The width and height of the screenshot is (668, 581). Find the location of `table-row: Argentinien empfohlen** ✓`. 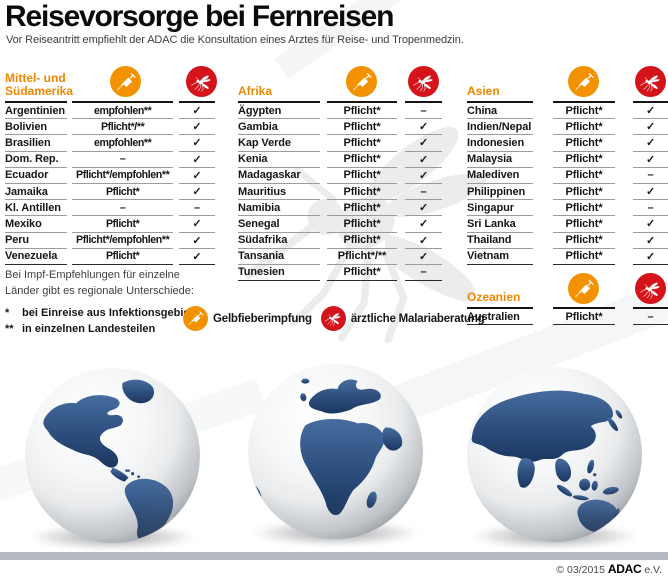

table-row: Argentinien empfohlen** ✓ is located at coordinates (110, 111).